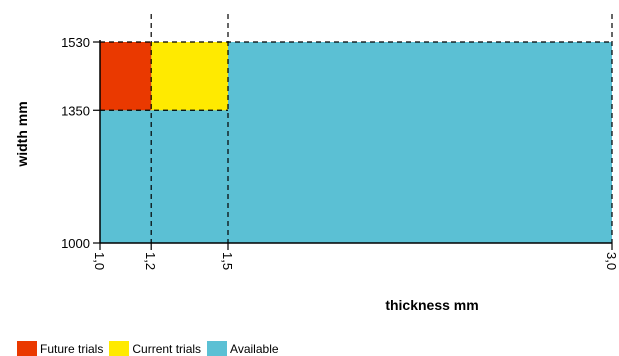 The height and width of the screenshot is (356, 619). Describe the element at coordinates (254, 348) in the screenshot. I see `legend-label-available: Available` at that location.